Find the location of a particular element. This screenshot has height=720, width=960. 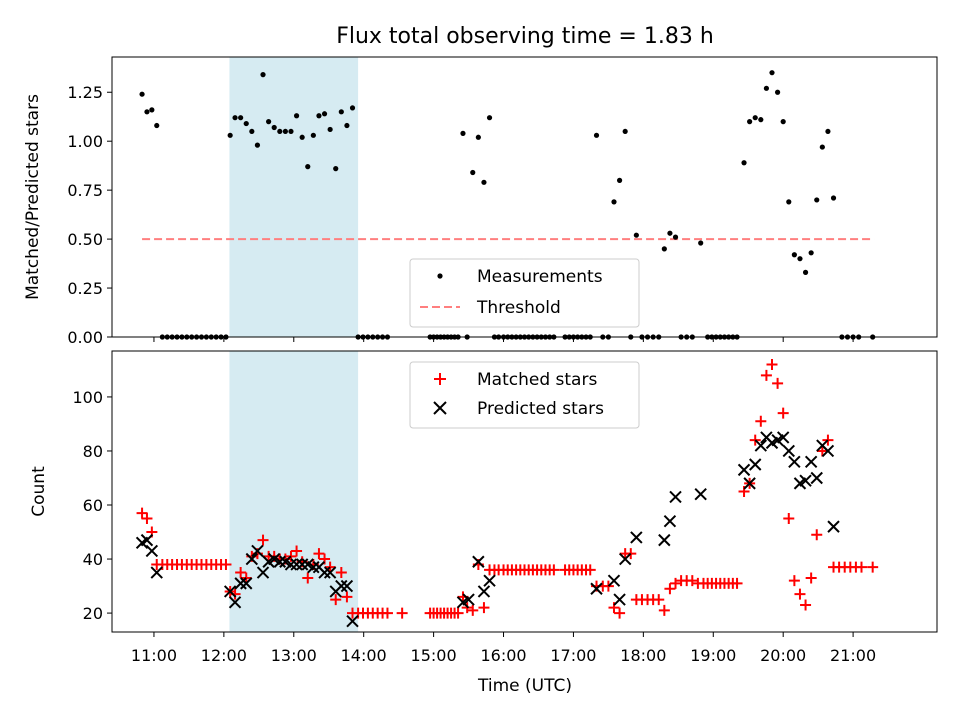

y-tick-label: 1.00 is located at coordinates (85, 141).